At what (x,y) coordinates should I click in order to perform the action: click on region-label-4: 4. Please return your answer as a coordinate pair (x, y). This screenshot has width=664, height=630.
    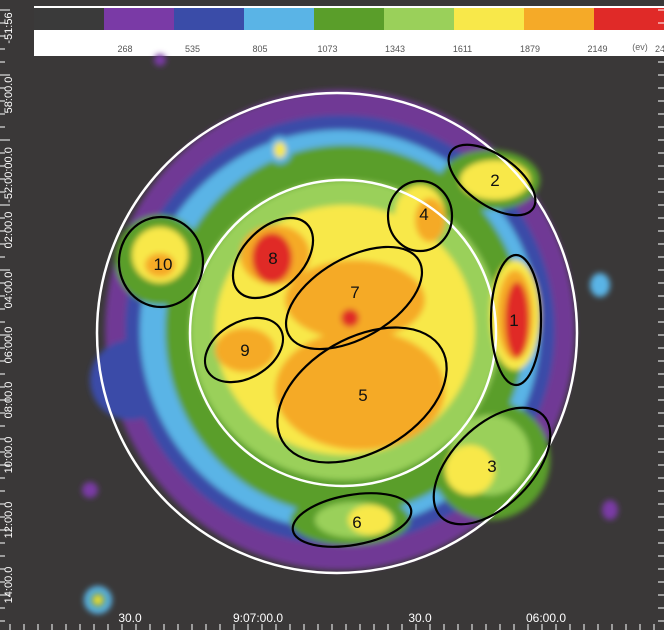
    Looking at the image, I should click on (423, 214).